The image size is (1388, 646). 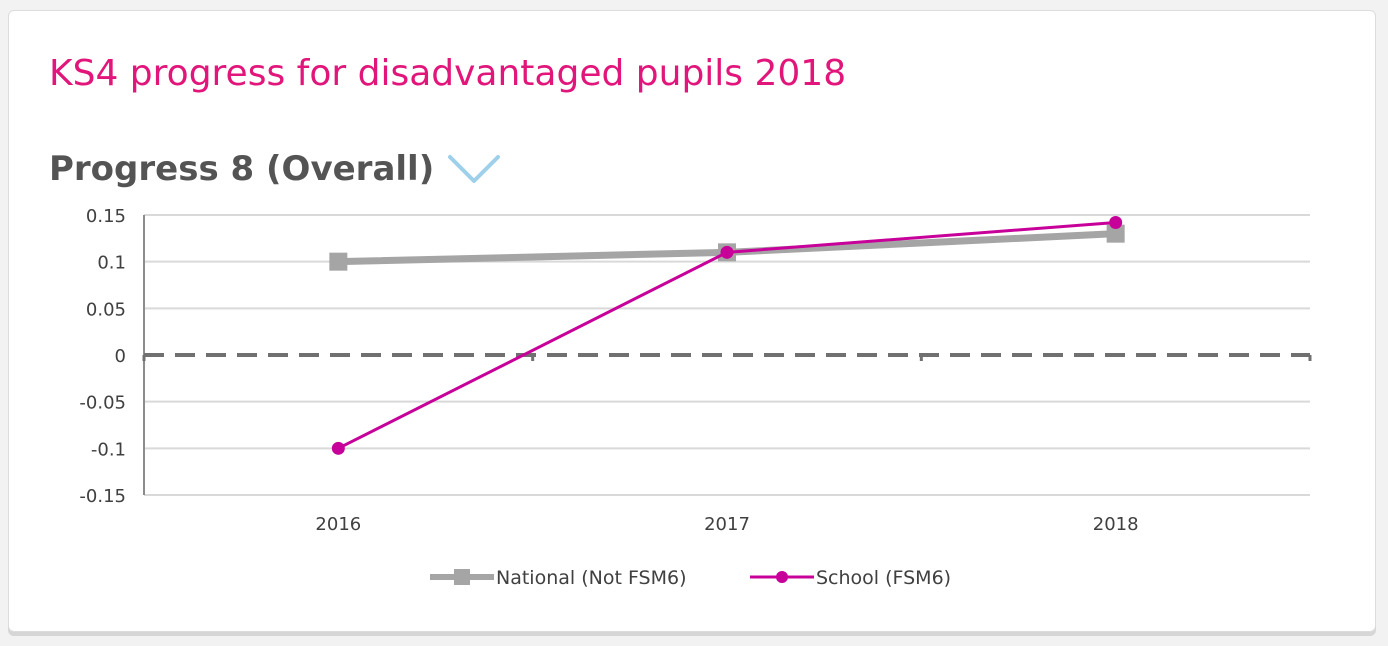 What do you see at coordinates (106, 309) in the screenshot?
I see `y-tick-label: 0.05` at bounding box center [106, 309].